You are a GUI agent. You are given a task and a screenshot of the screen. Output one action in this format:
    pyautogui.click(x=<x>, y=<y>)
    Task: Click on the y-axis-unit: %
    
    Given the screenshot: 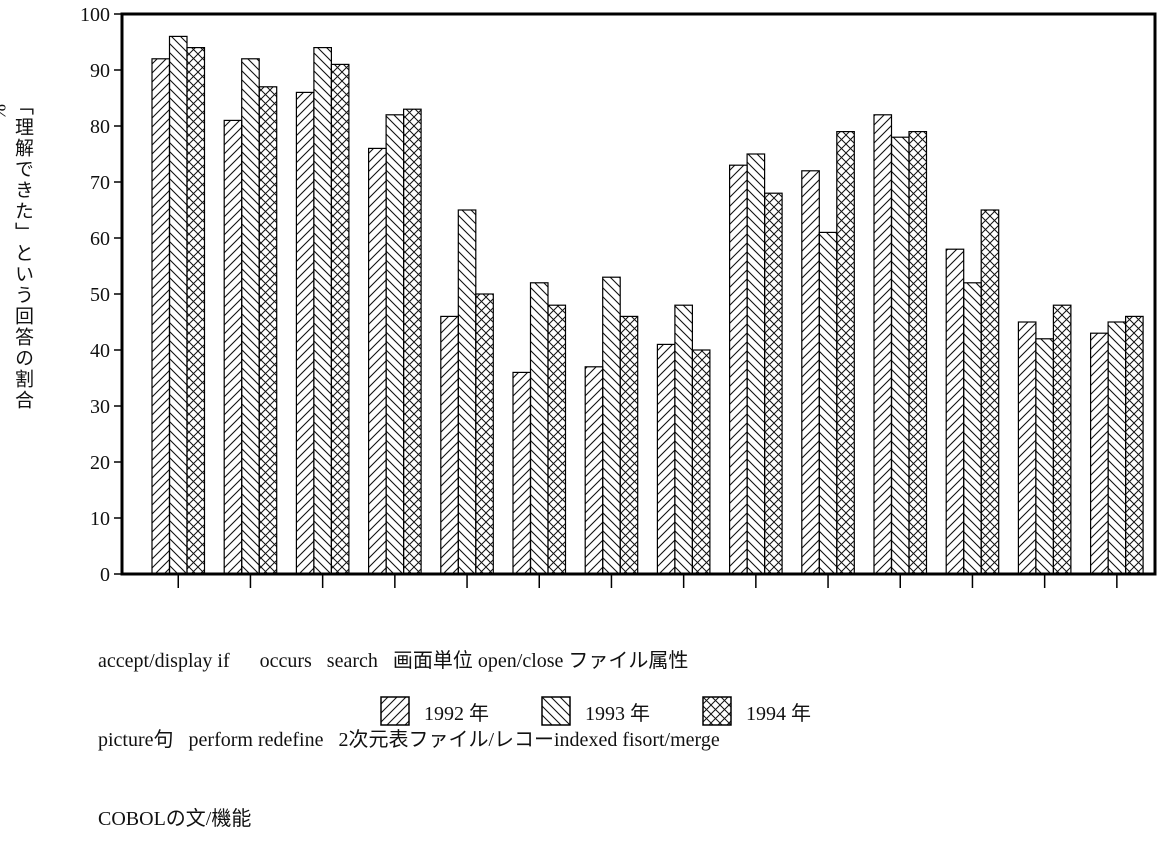 What is the action you would take?
    pyautogui.click(x=4, y=113)
    